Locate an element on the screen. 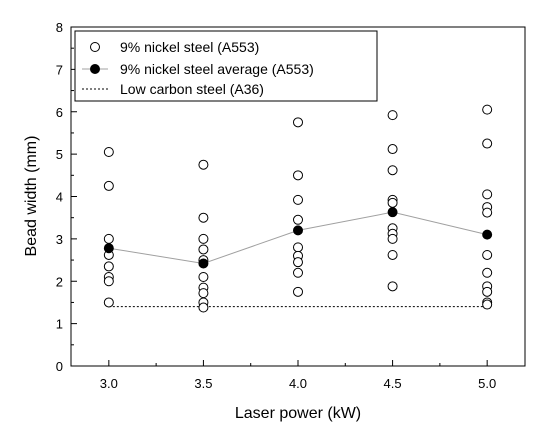 This screenshot has height=433, width=550. x-tick-label: 5.0 is located at coordinates (487, 383).